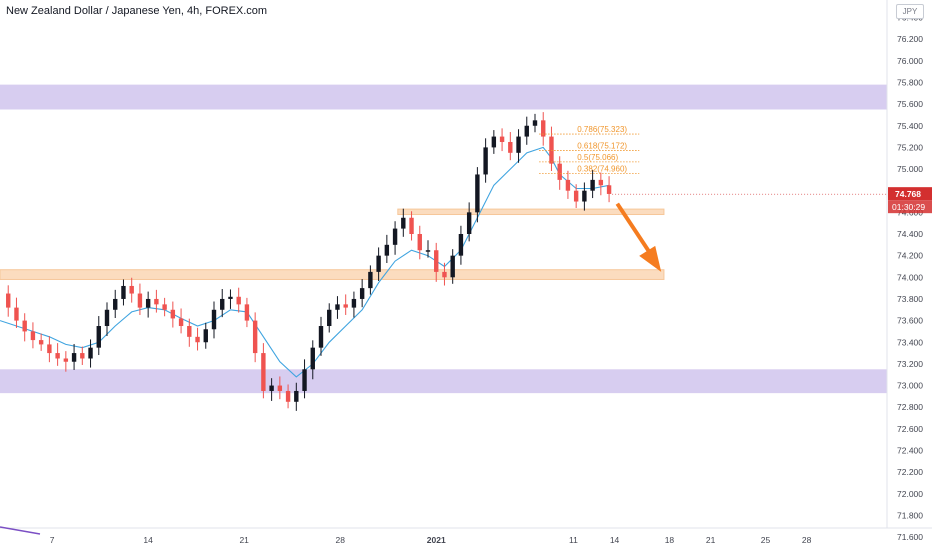  I want to click on arrow-shaft, so click(635, 230).